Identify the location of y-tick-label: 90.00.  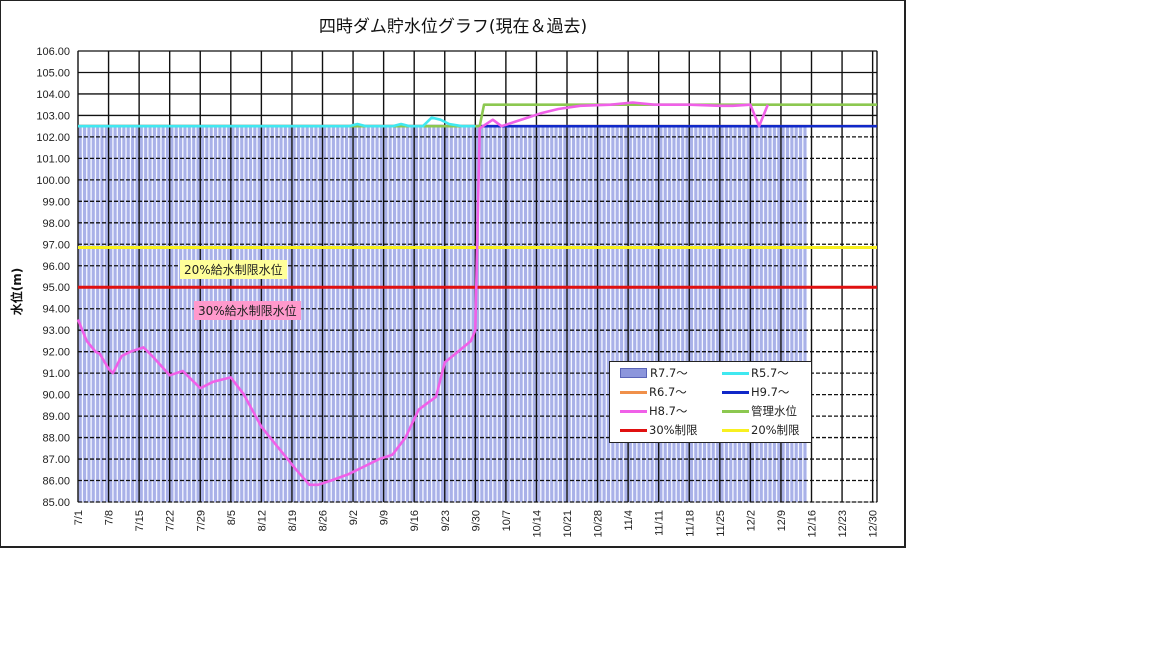
(56, 396).